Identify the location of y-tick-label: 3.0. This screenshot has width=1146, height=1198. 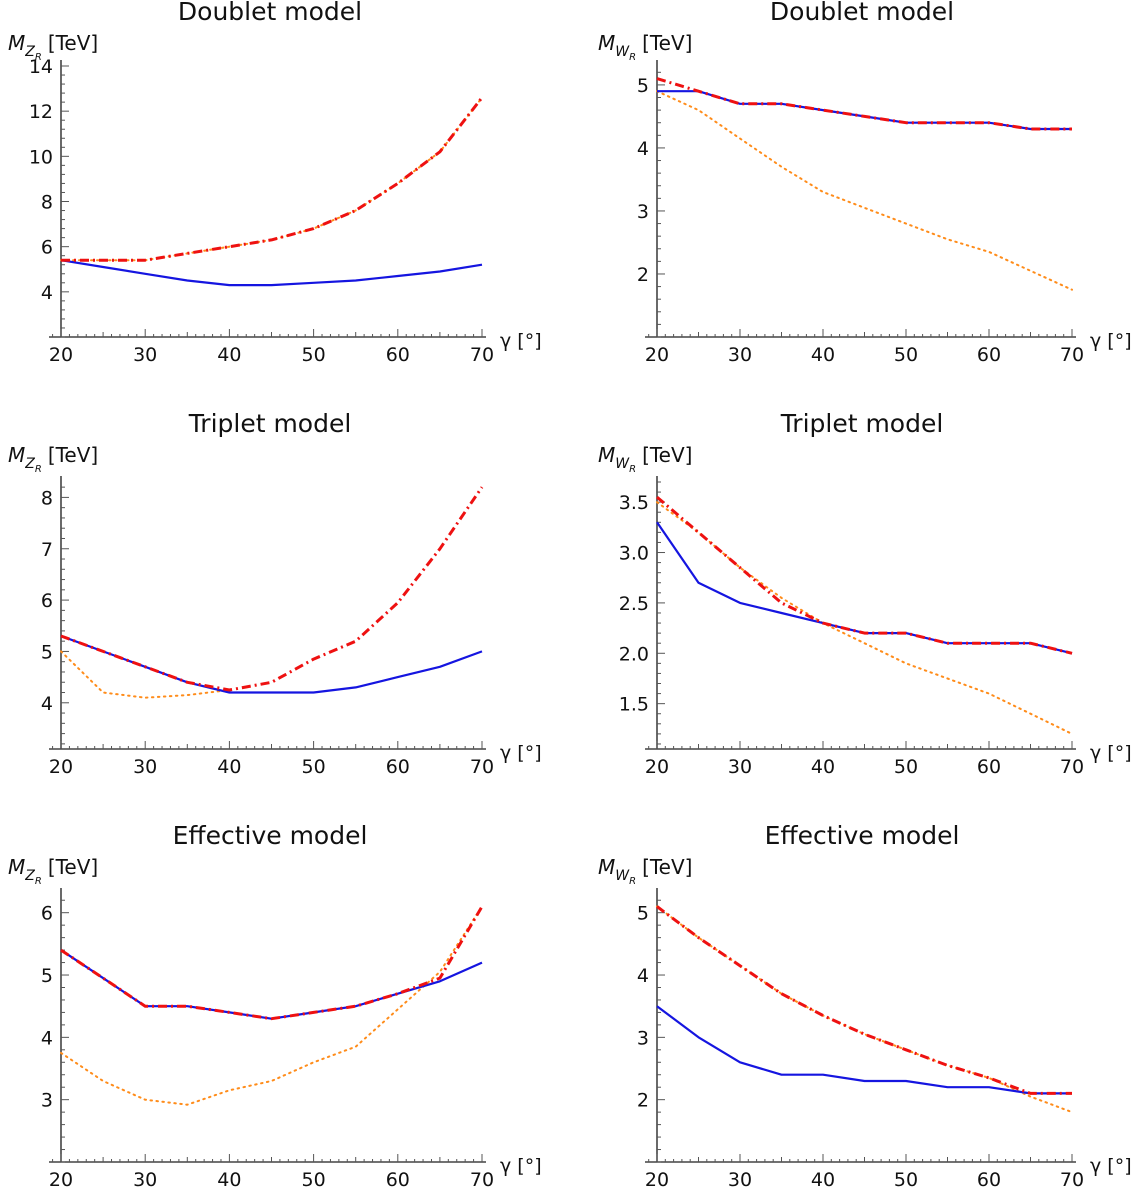
(634, 554).